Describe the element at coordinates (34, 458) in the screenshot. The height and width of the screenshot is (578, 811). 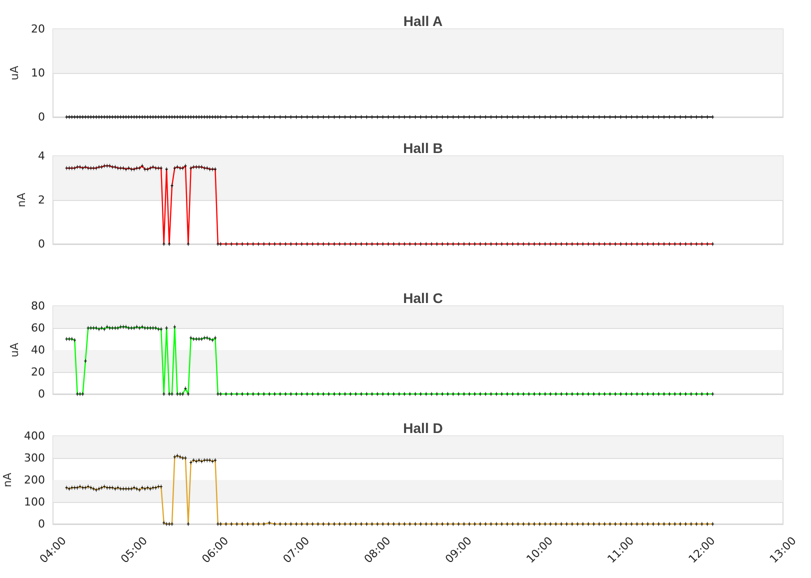
I see `y-tick-label: 300` at that location.